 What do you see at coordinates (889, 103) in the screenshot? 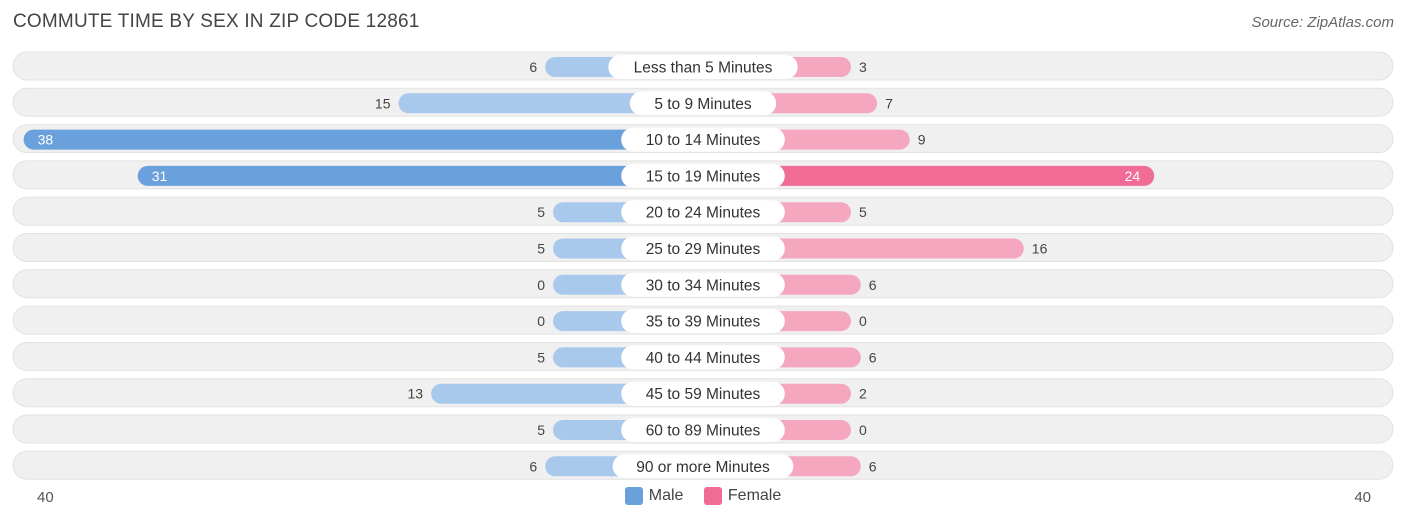
I see `label-female-value: 7` at bounding box center [889, 103].